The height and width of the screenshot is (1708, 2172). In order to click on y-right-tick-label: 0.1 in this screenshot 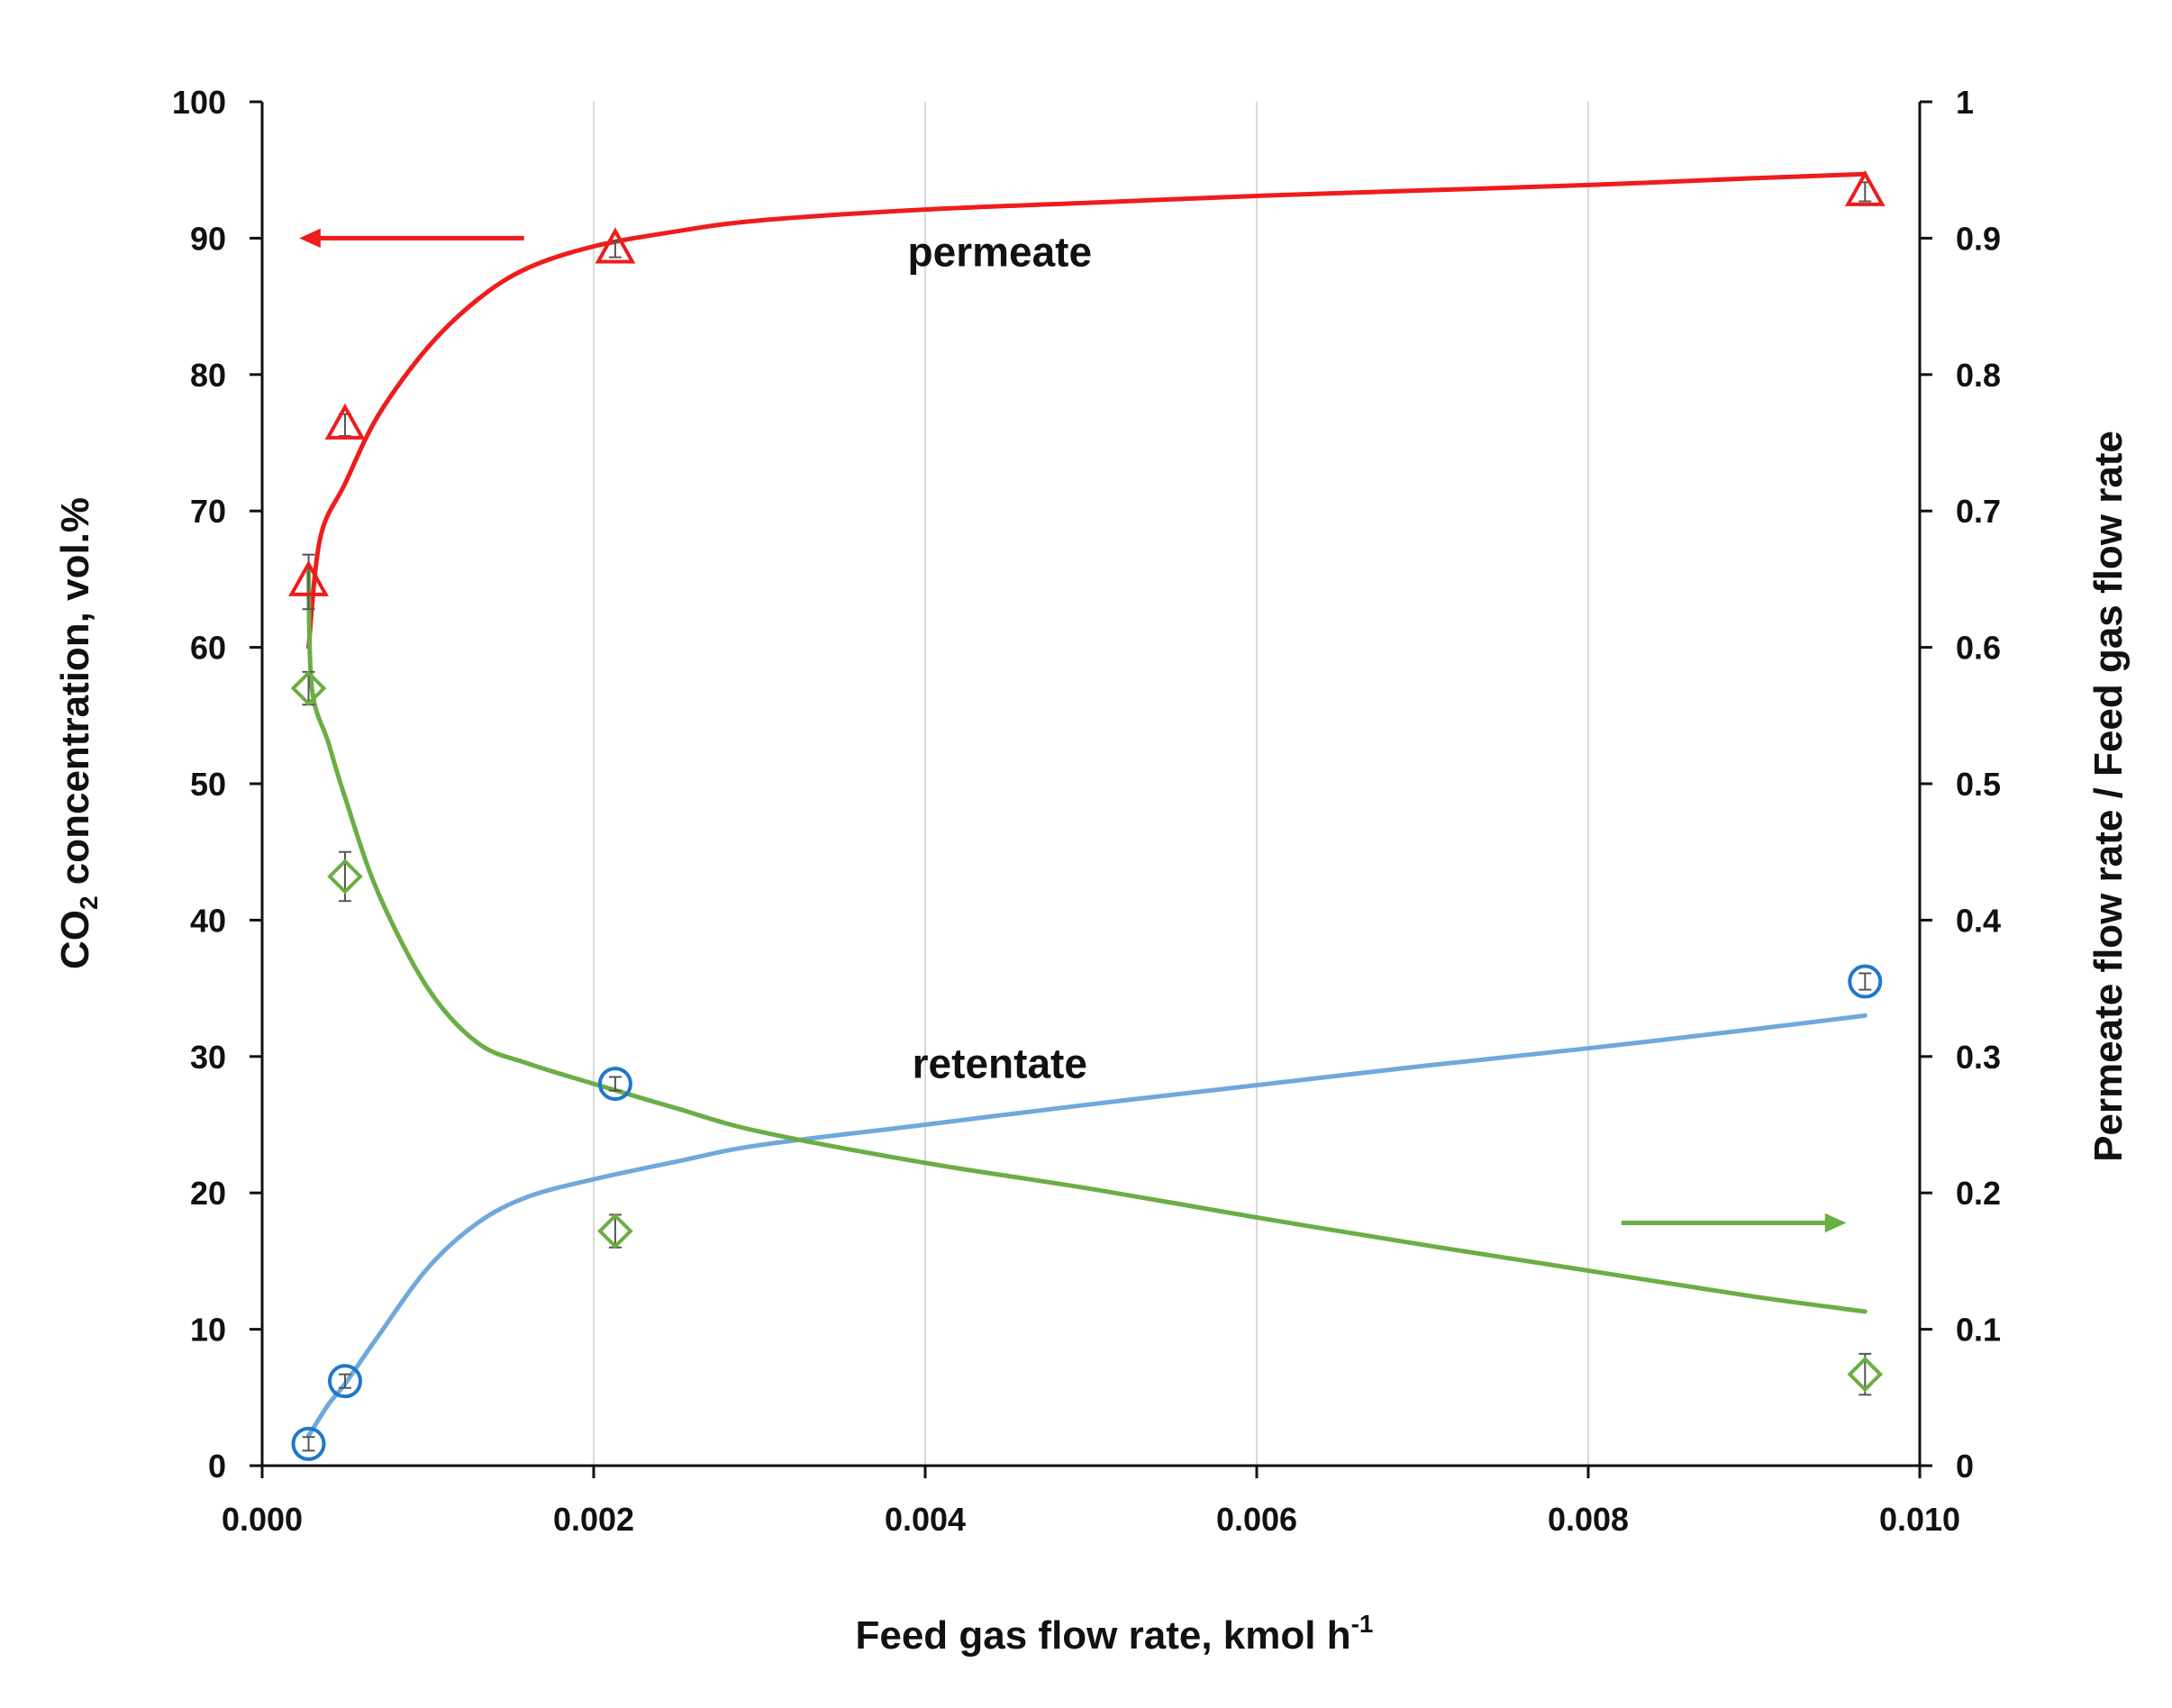, I will do `click(1978, 1330)`.